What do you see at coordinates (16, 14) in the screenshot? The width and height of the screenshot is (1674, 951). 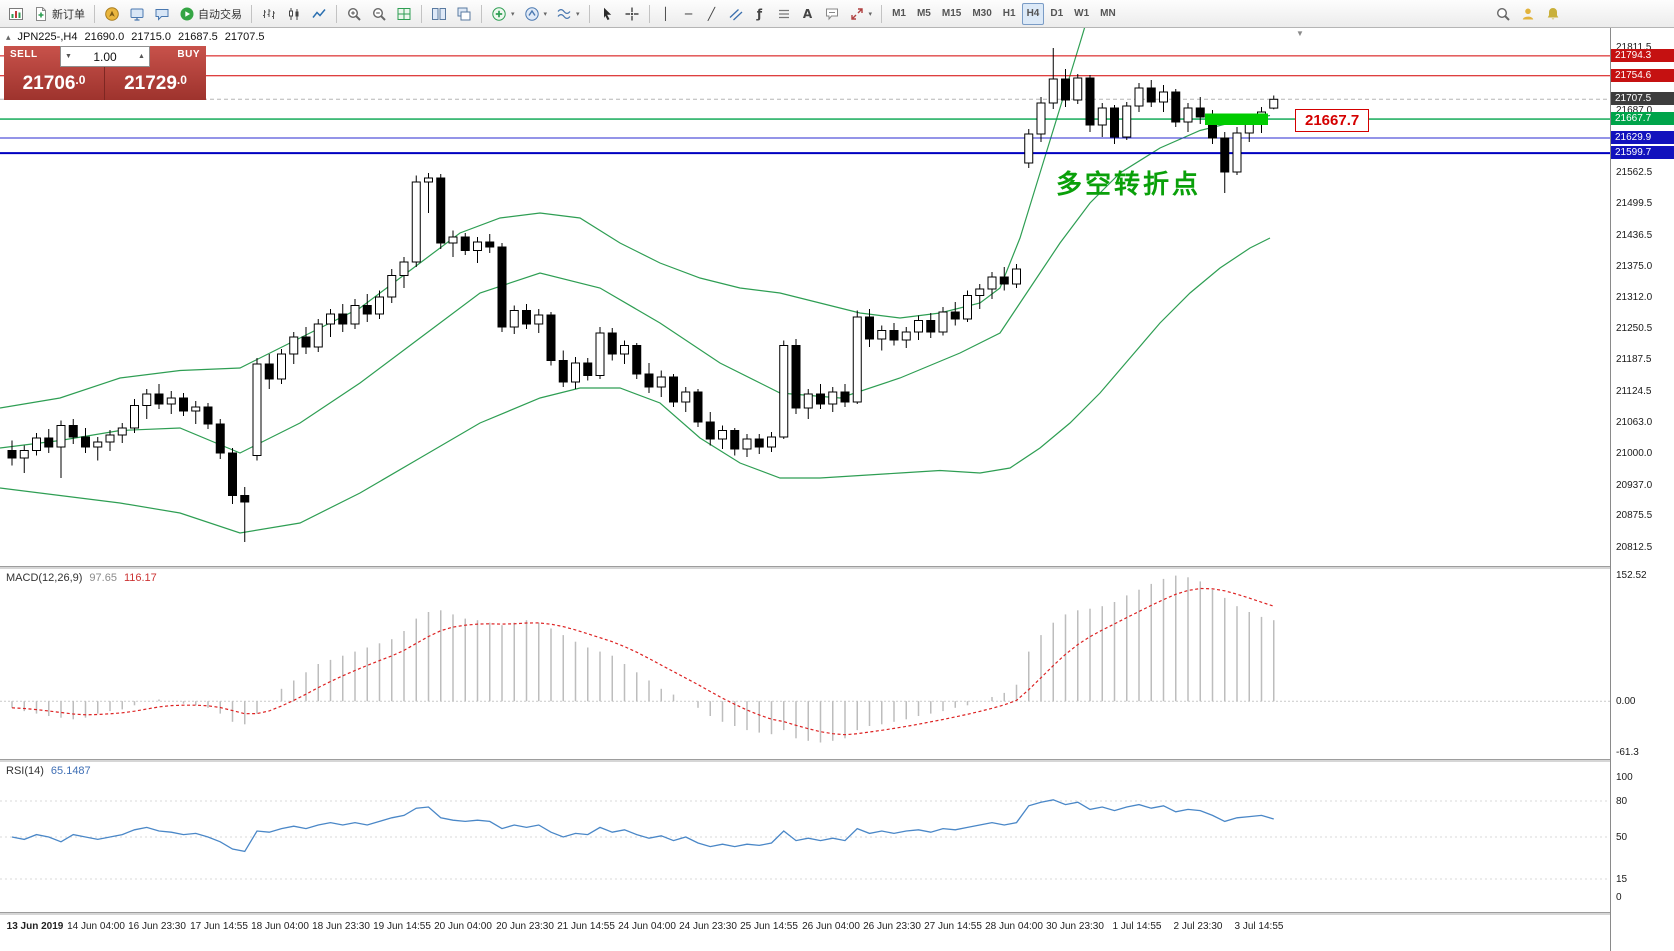 I see `new-chart-button` at bounding box center [16, 14].